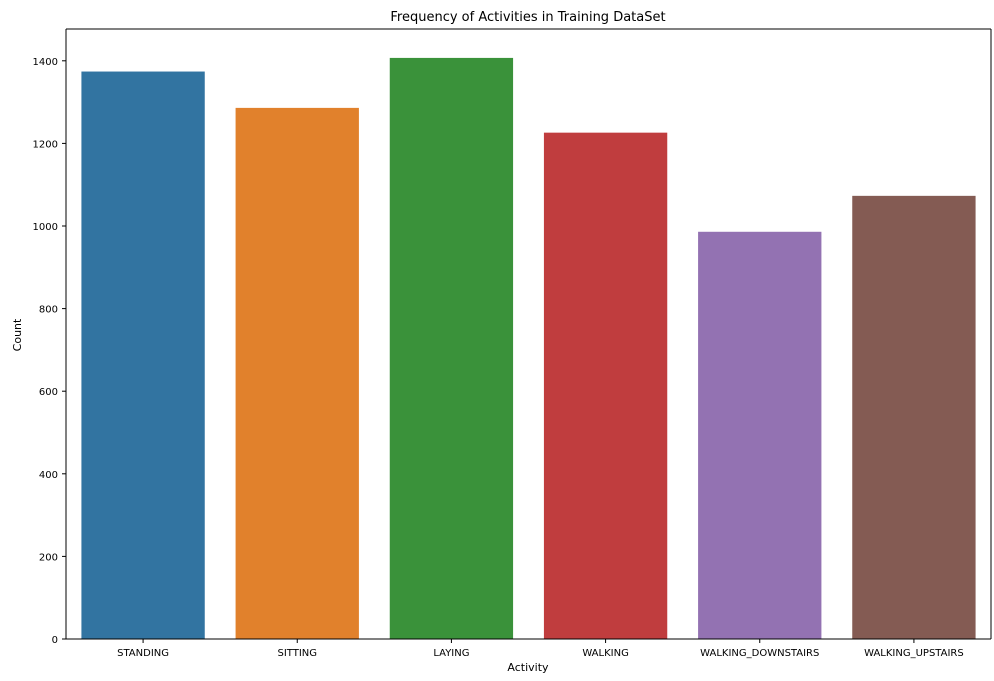  What do you see at coordinates (48, 557) in the screenshot?
I see `y-tick-label: 200` at bounding box center [48, 557].